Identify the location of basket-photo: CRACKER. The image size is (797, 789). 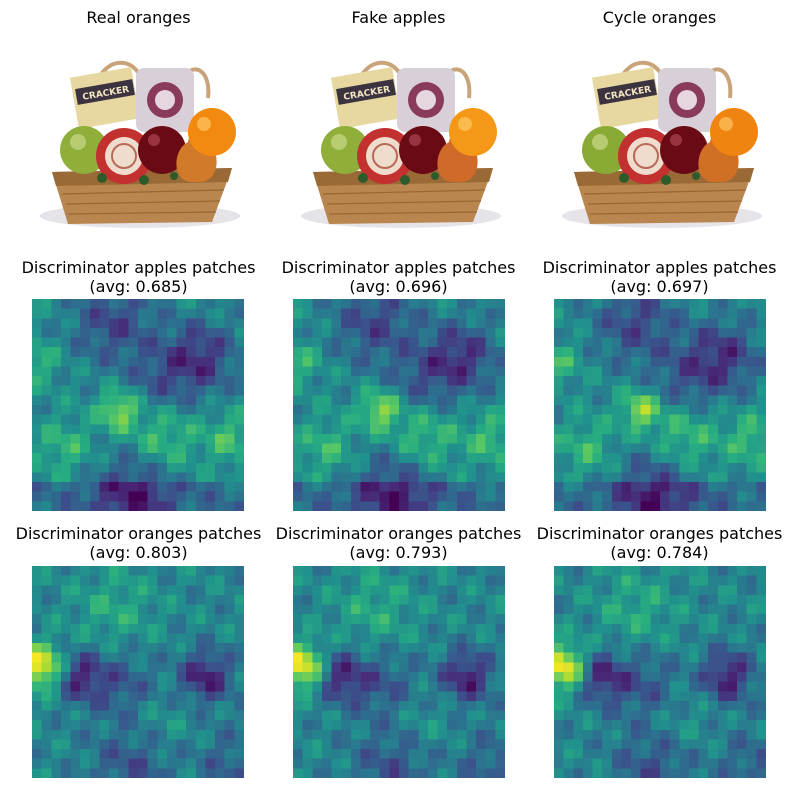
(660, 138).